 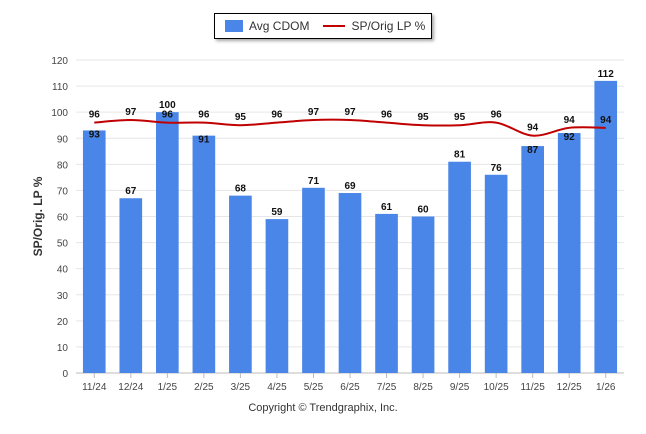 What do you see at coordinates (63, 191) in the screenshot?
I see `y-tick-label: 70` at bounding box center [63, 191].